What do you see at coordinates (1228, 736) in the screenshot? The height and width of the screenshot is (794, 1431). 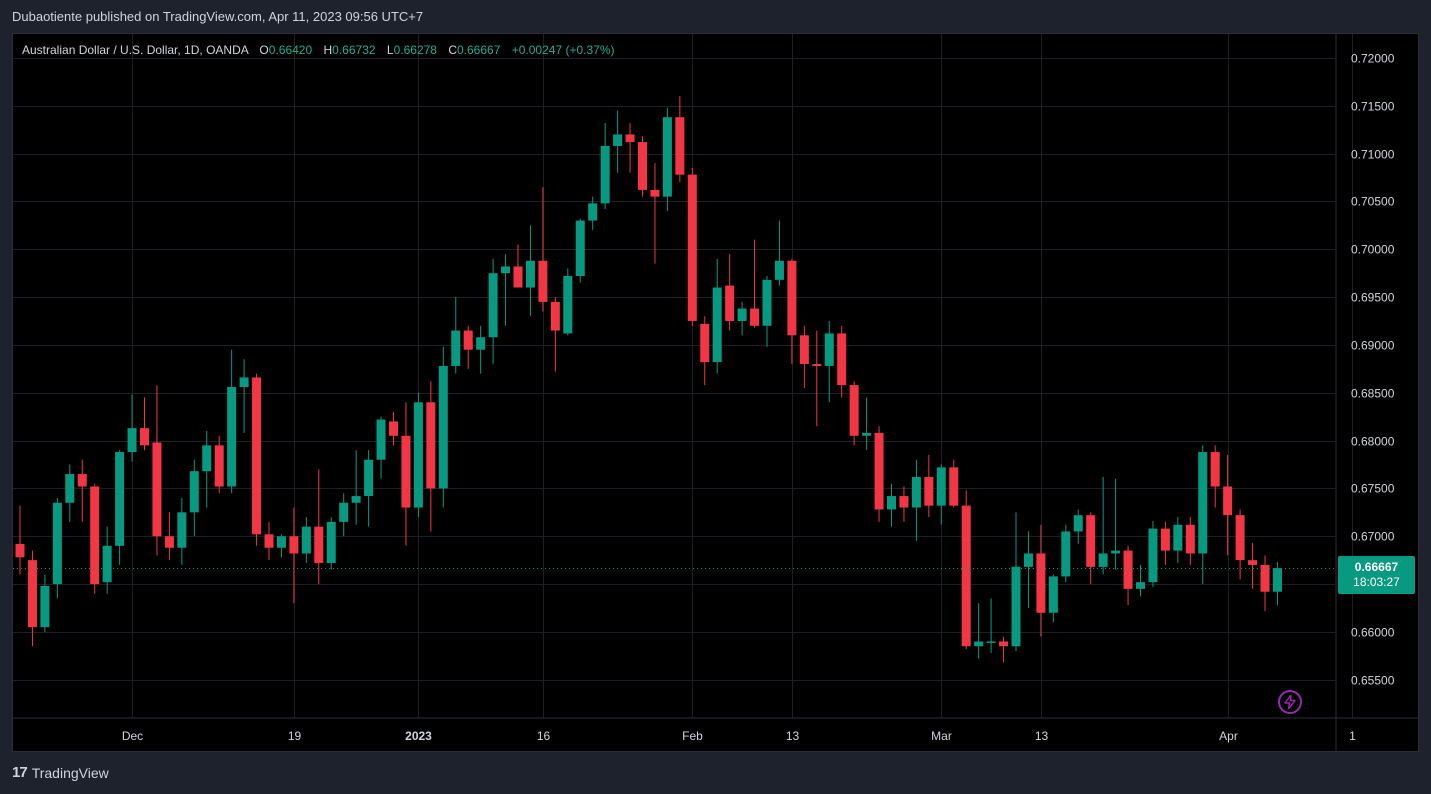 I see `time-tick-label: Apr` at bounding box center [1228, 736].